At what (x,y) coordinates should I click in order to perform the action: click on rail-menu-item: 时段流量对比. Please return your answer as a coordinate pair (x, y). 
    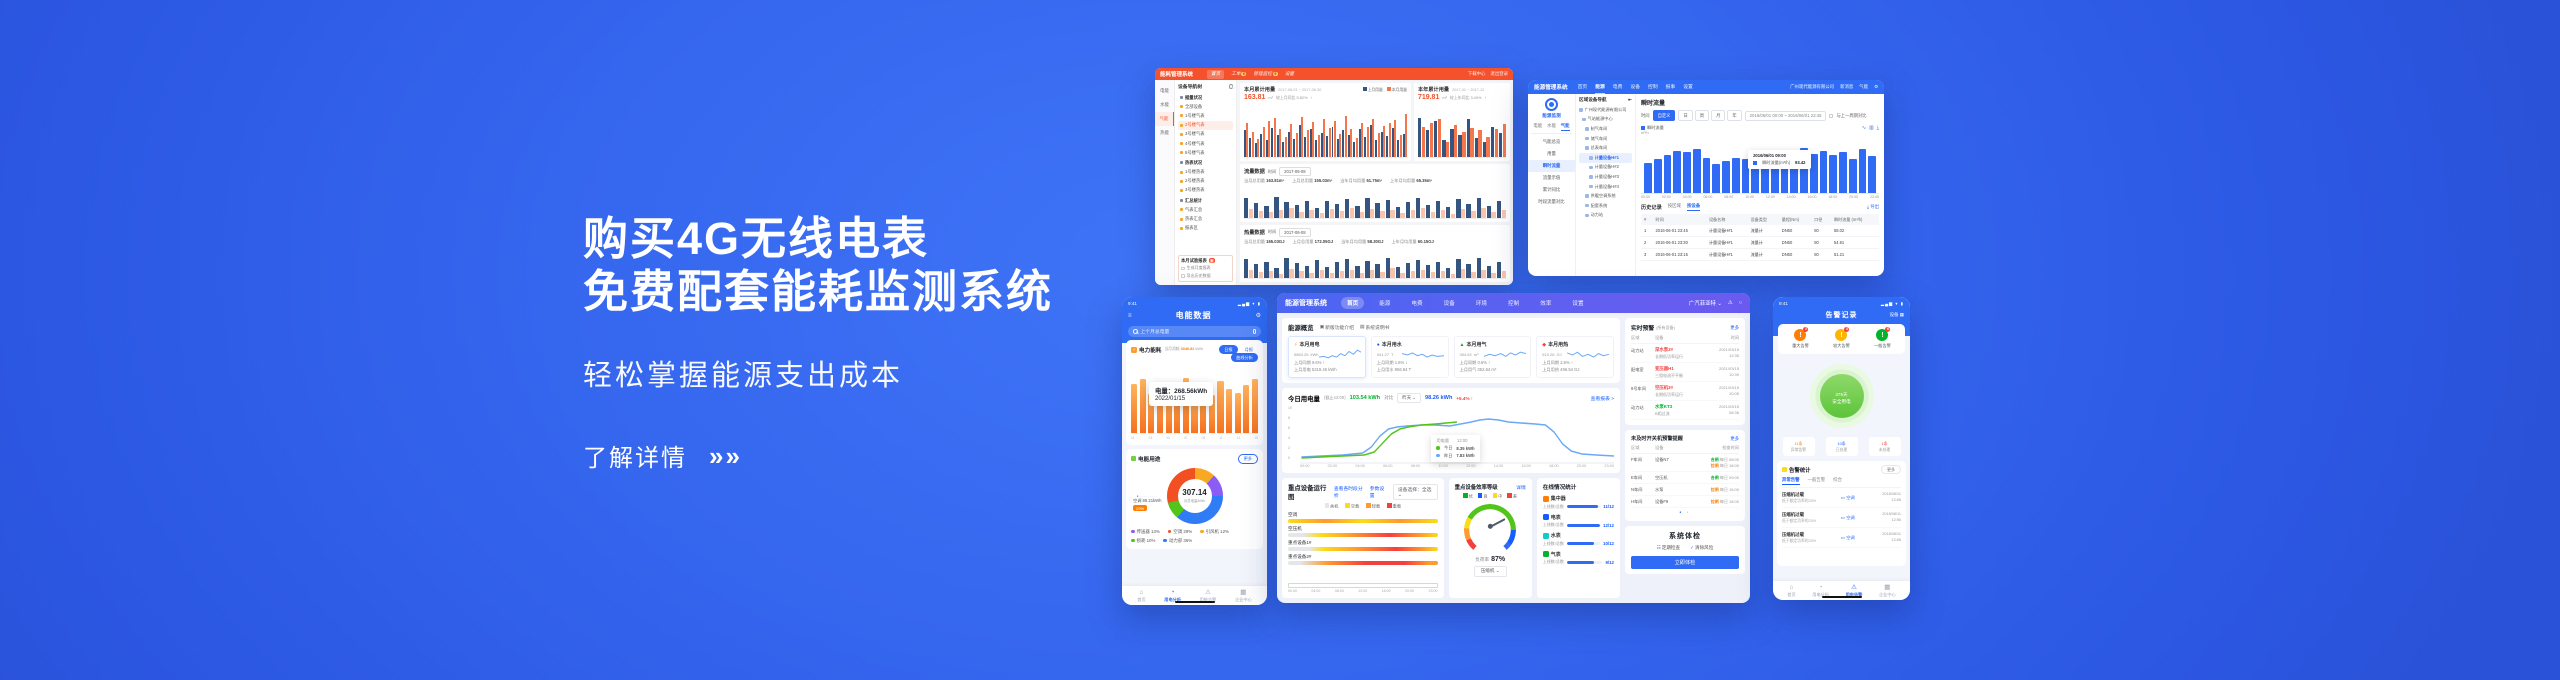
    Looking at the image, I should click on (1551, 201).